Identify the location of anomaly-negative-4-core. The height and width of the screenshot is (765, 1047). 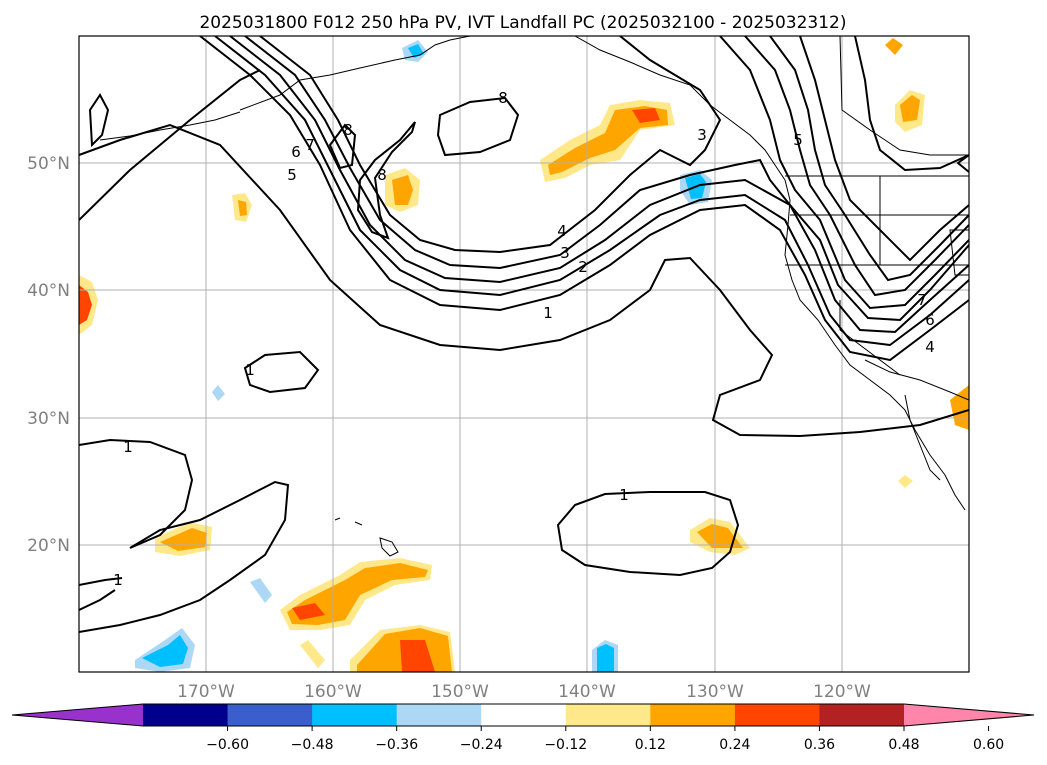
(605, 658).